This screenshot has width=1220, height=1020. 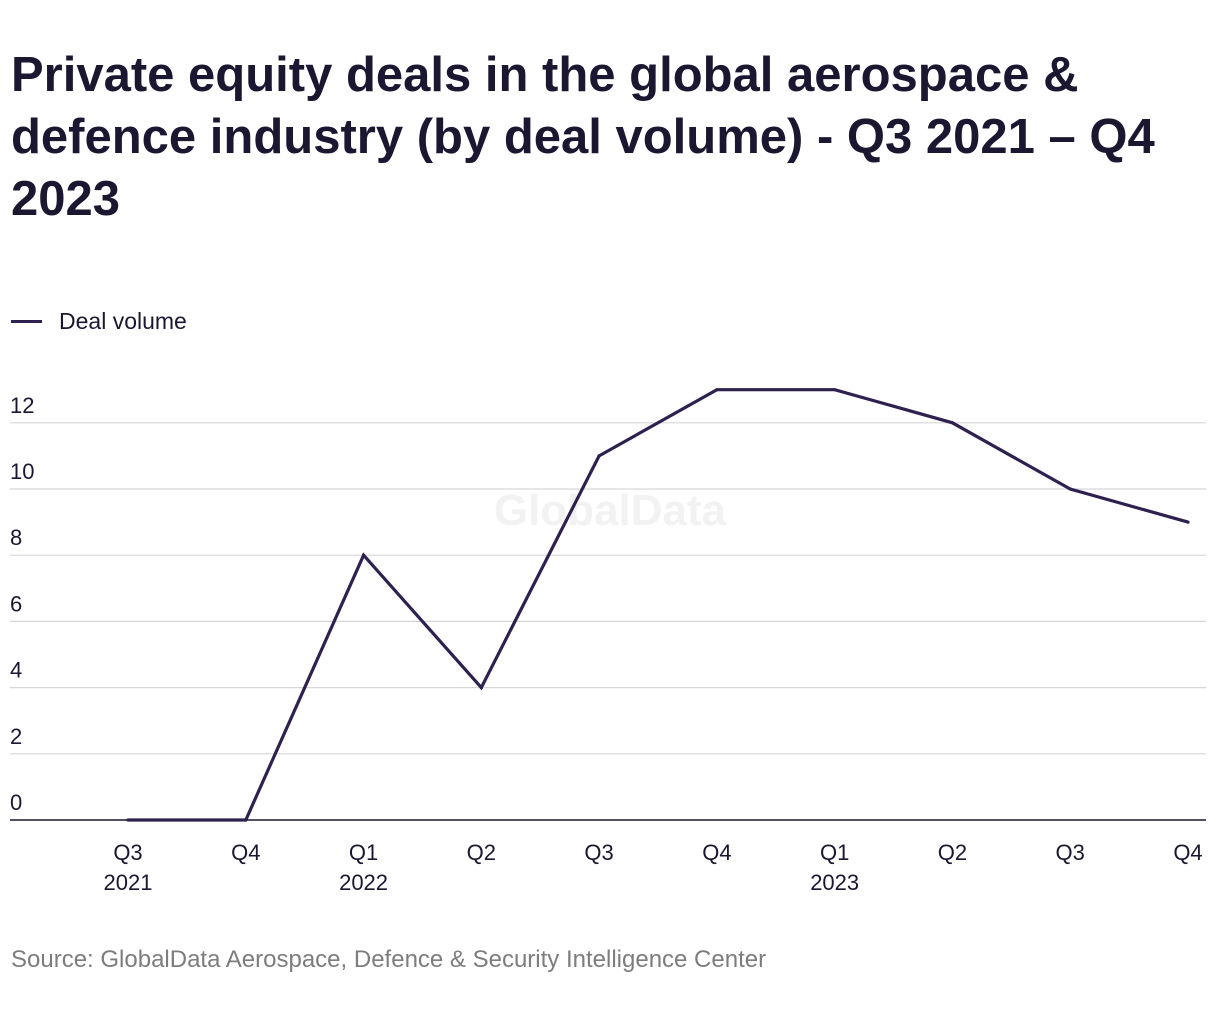 What do you see at coordinates (16, 736) in the screenshot?
I see `y-tick-label-2: 2` at bounding box center [16, 736].